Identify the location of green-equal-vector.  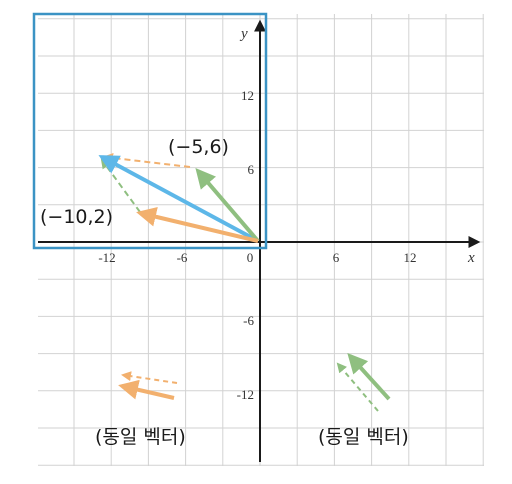
(369, 377).